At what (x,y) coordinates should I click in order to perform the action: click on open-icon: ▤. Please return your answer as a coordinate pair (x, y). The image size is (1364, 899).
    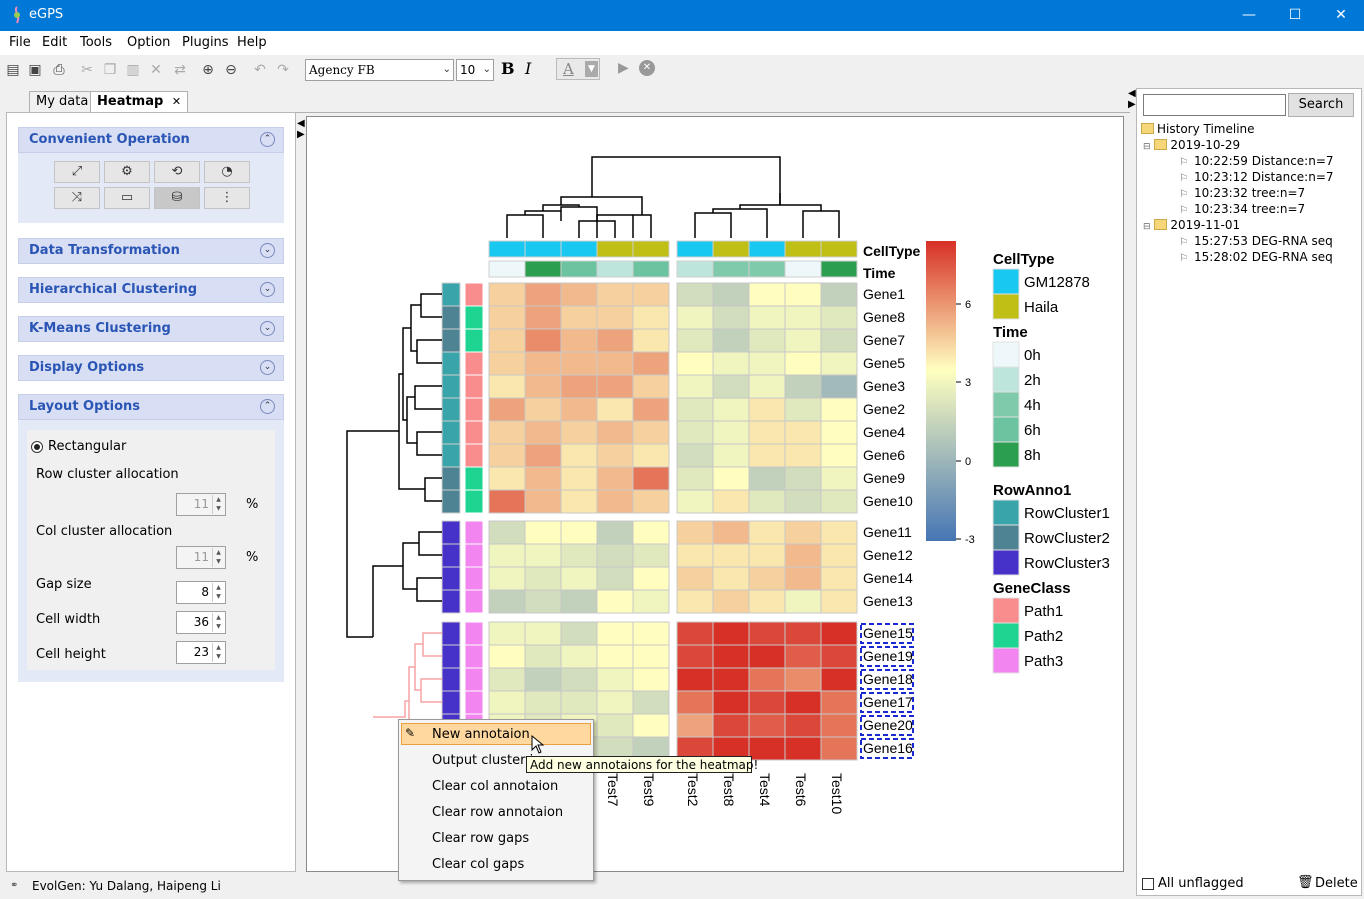
    Looking at the image, I should click on (13, 70).